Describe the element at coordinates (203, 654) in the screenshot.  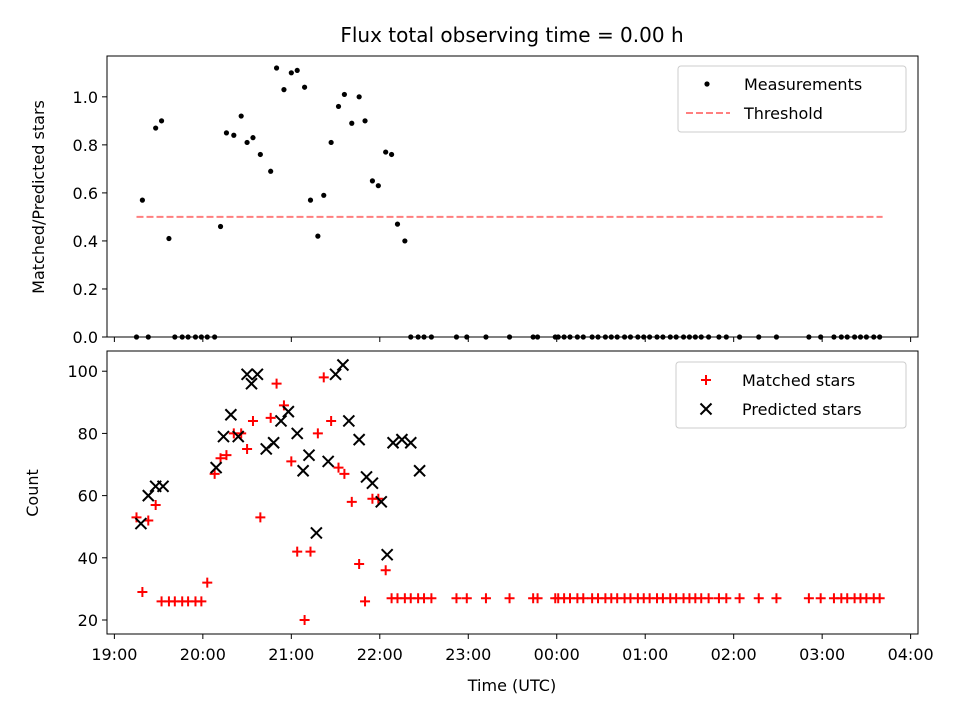
I see `x-tick-label: 20:00` at that location.